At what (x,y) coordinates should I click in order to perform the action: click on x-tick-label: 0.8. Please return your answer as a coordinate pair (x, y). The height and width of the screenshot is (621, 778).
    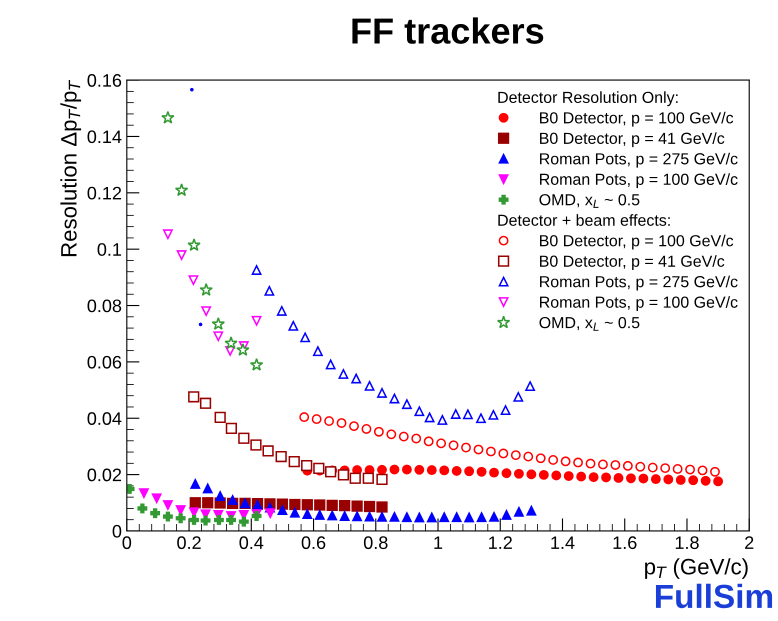
    Looking at the image, I should click on (376, 543).